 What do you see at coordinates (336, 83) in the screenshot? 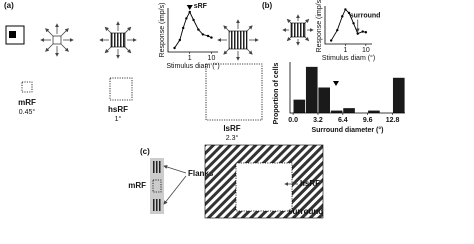
I see `mean-marker` at bounding box center [336, 83].